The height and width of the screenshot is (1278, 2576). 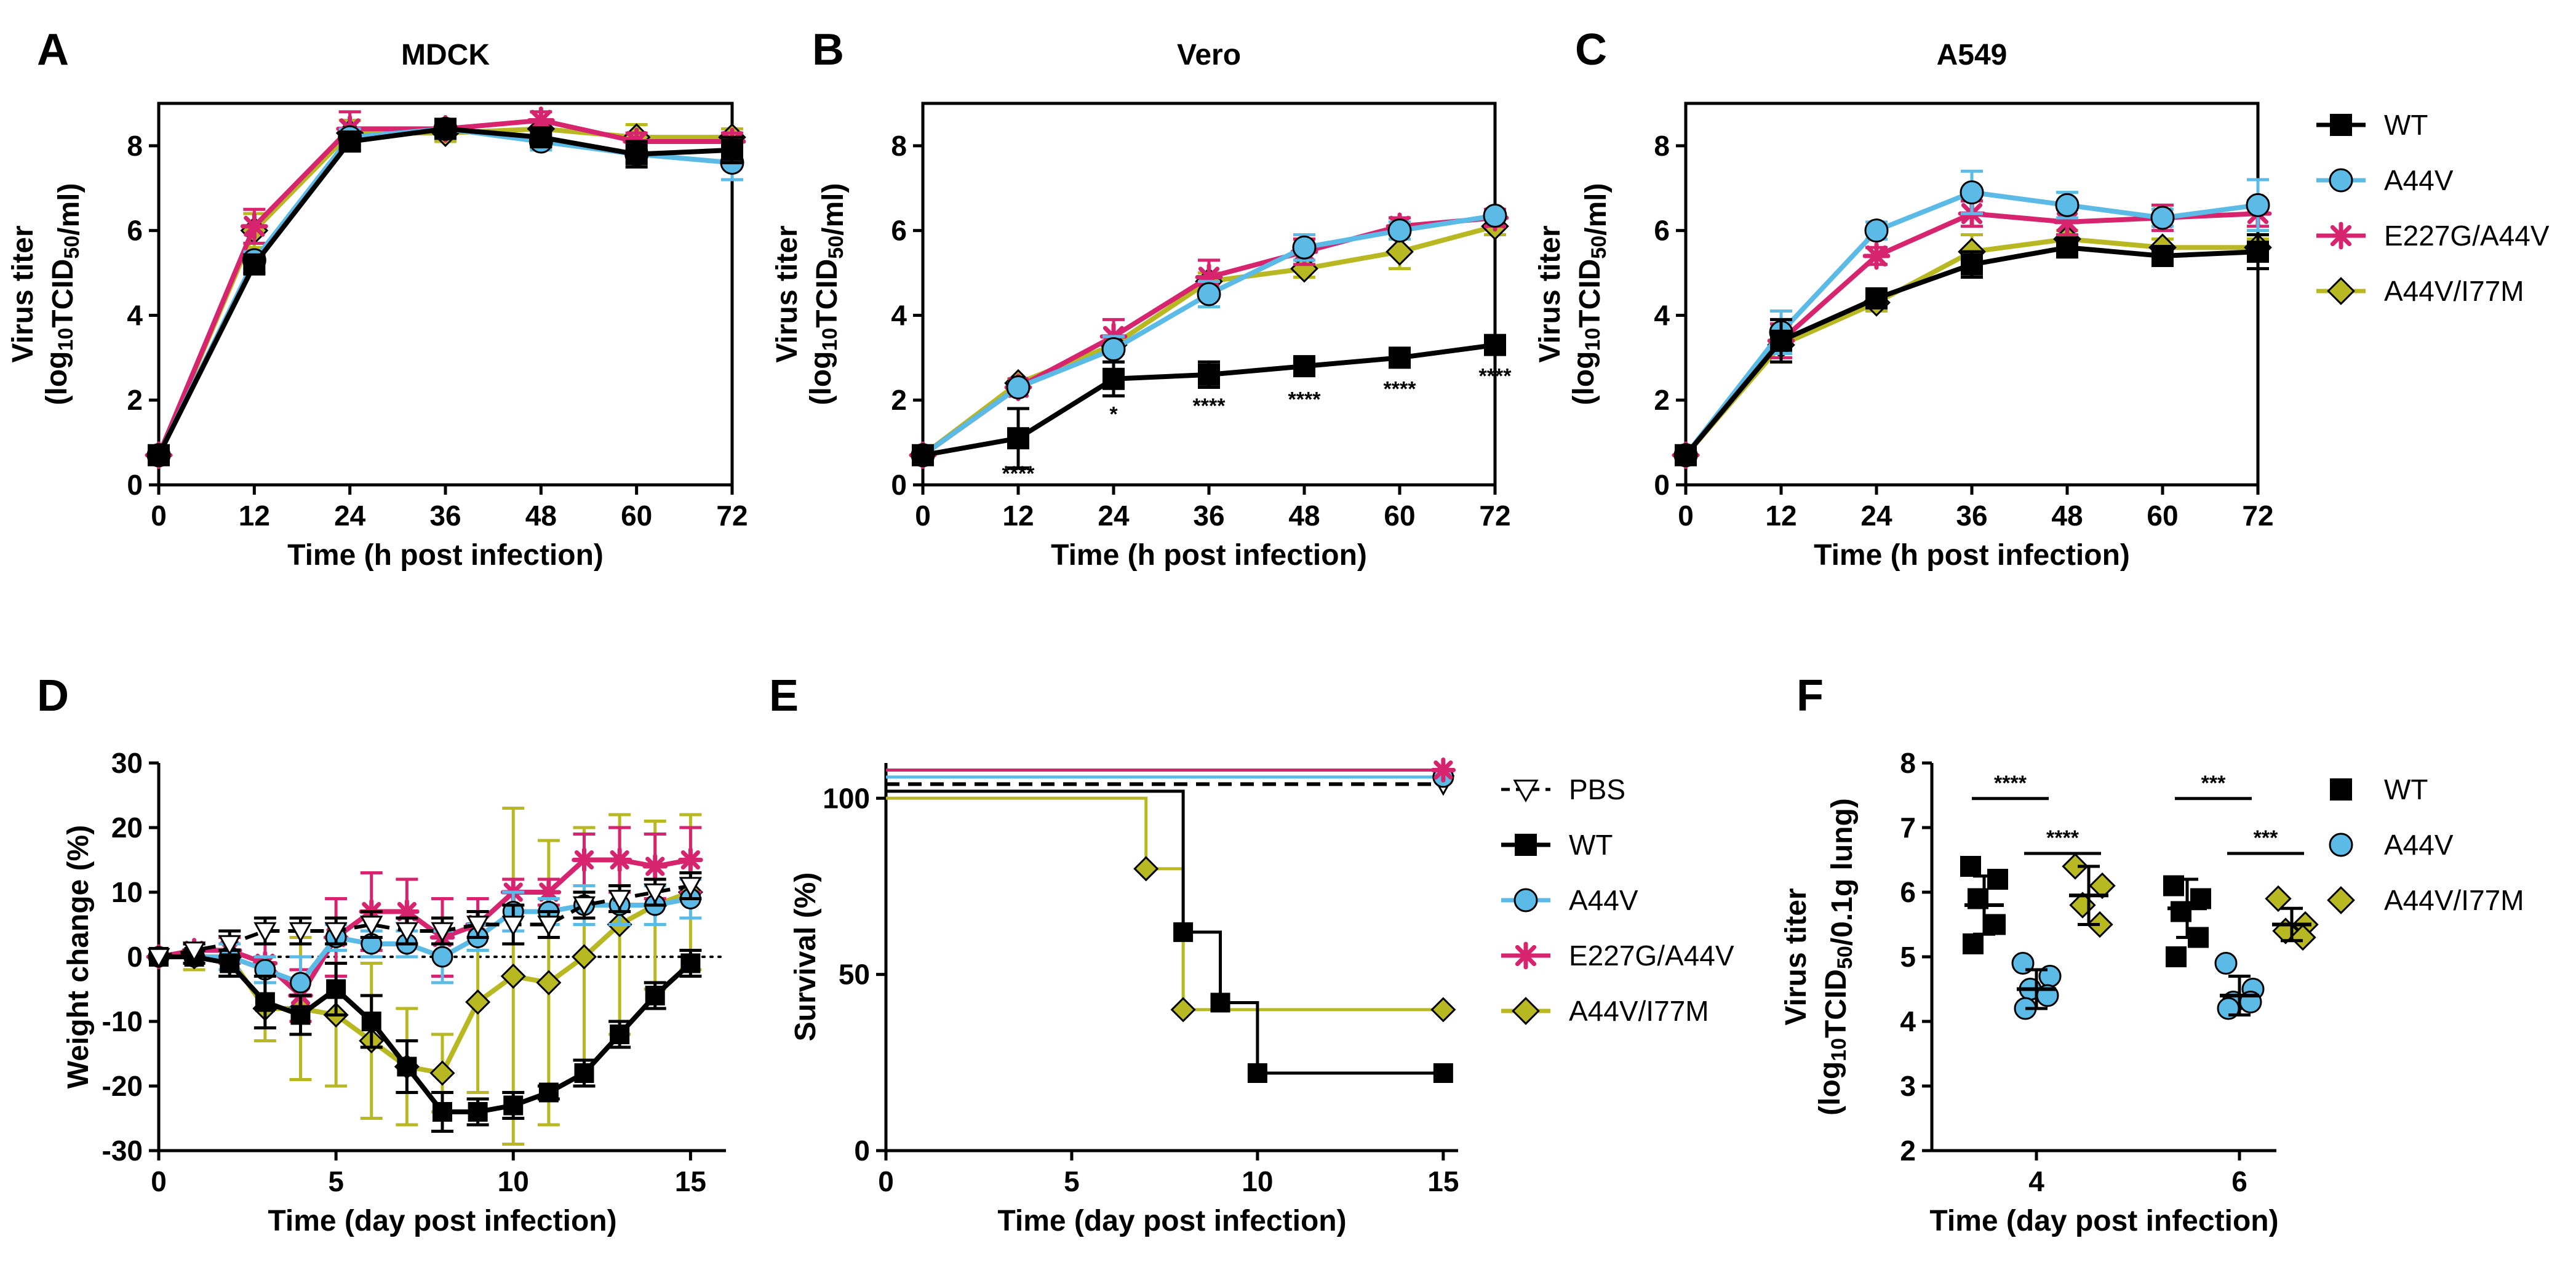 I want to click on panel-f-significance: ***, so click(x=2266, y=838).